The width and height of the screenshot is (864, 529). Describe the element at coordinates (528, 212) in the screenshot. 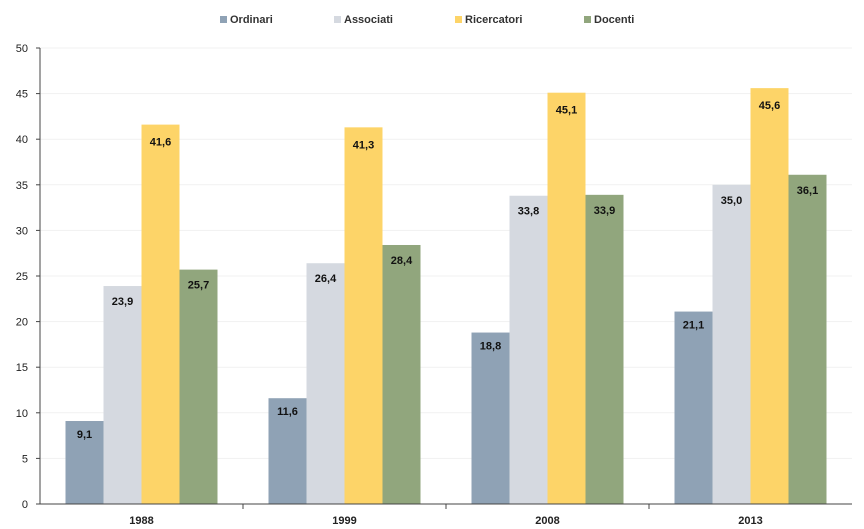

I see `data-label: 33,8` at that location.